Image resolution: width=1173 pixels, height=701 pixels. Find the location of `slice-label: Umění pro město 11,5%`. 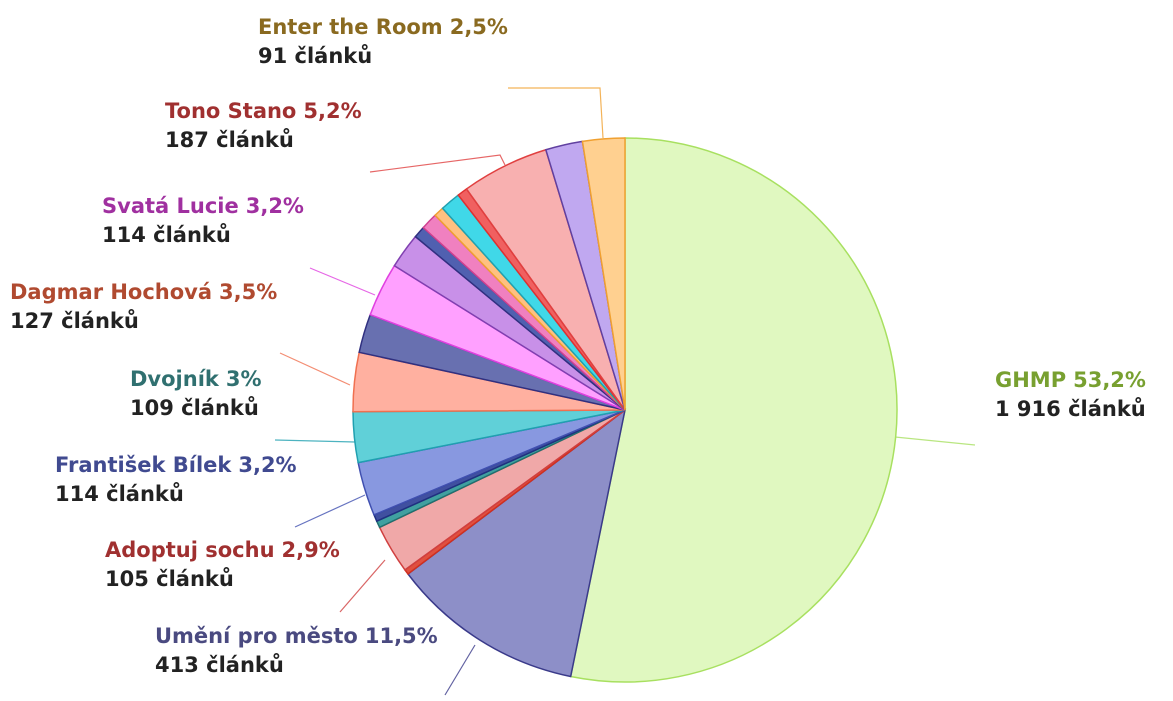

slice-label: Umění pro město 11,5% is located at coordinates (296, 636).